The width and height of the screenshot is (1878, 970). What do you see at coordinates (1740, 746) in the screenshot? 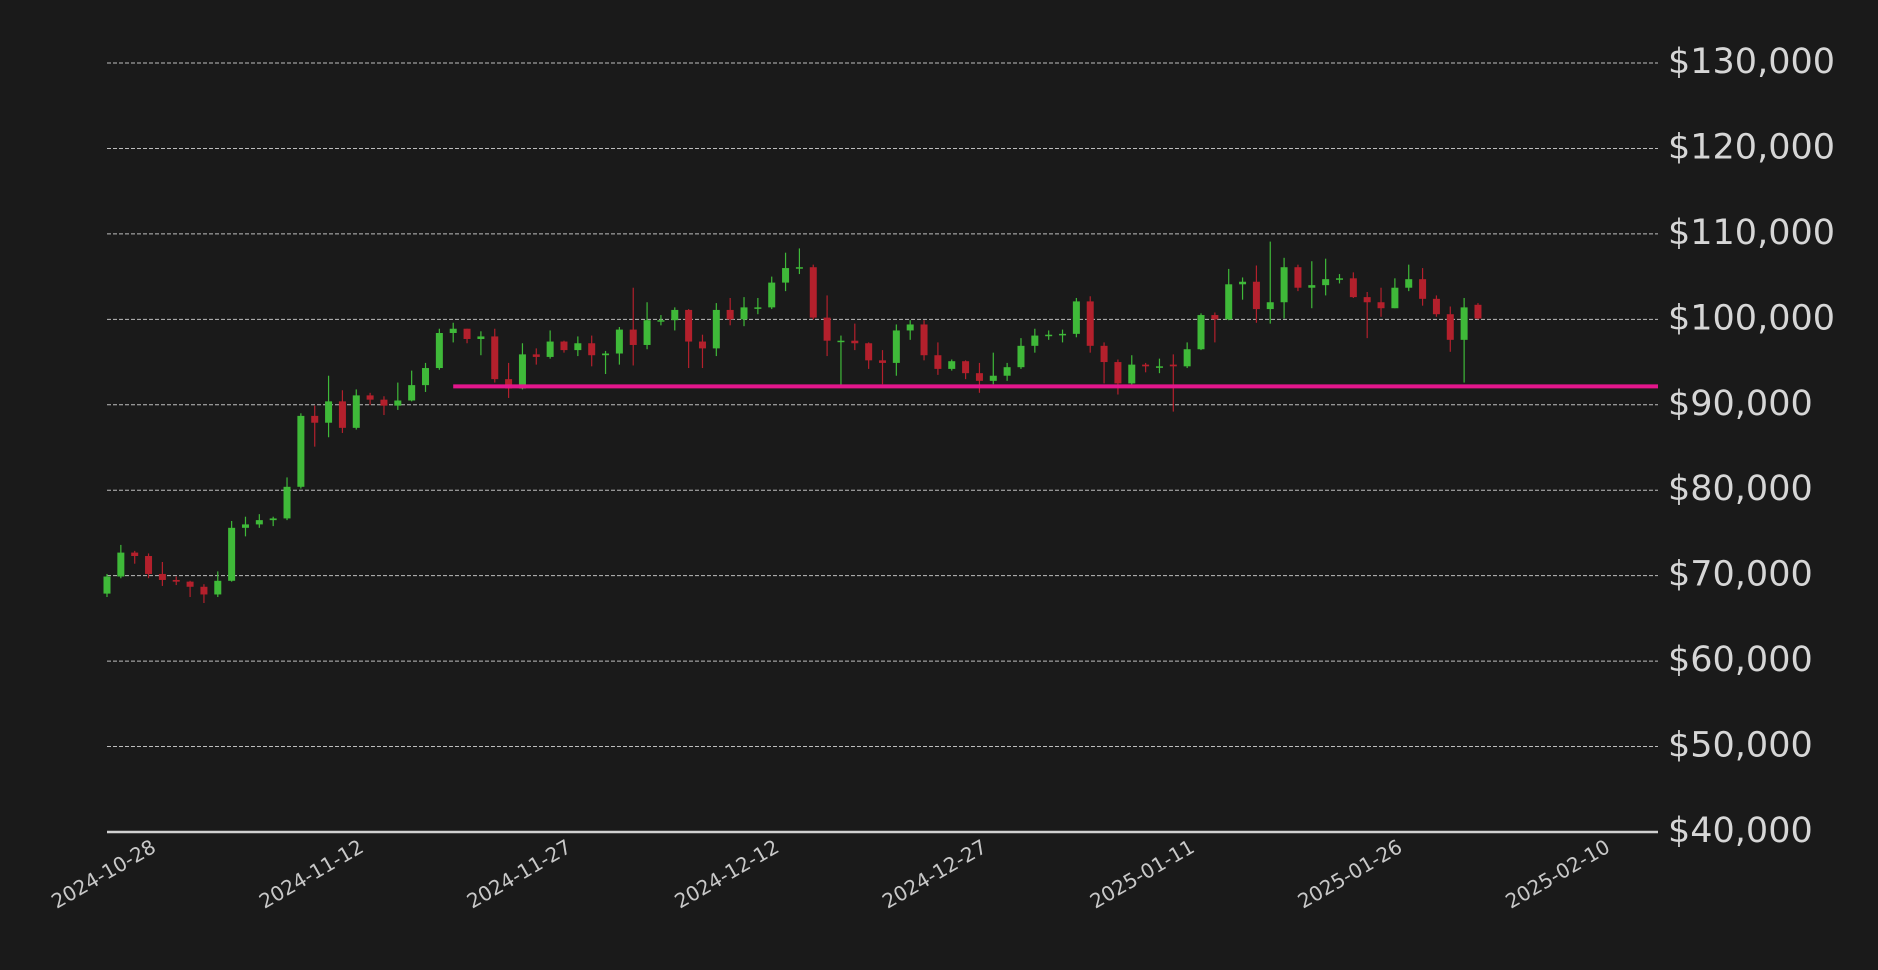
I see `y-tick-label: $50,000` at bounding box center [1740, 746].